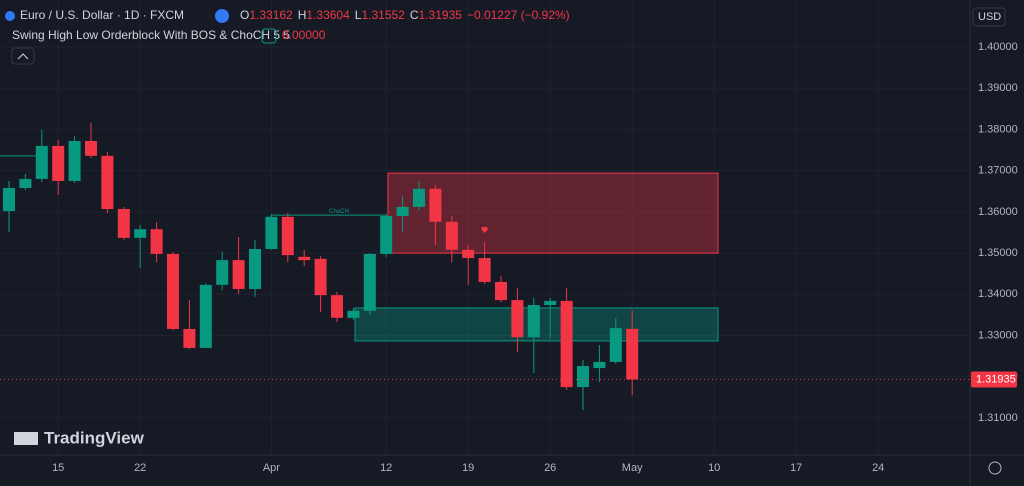 The width and height of the screenshot is (1024, 486). Describe the element at coordinates (383, 15) in the screenshot. I see `low: 1.31552` at that location.